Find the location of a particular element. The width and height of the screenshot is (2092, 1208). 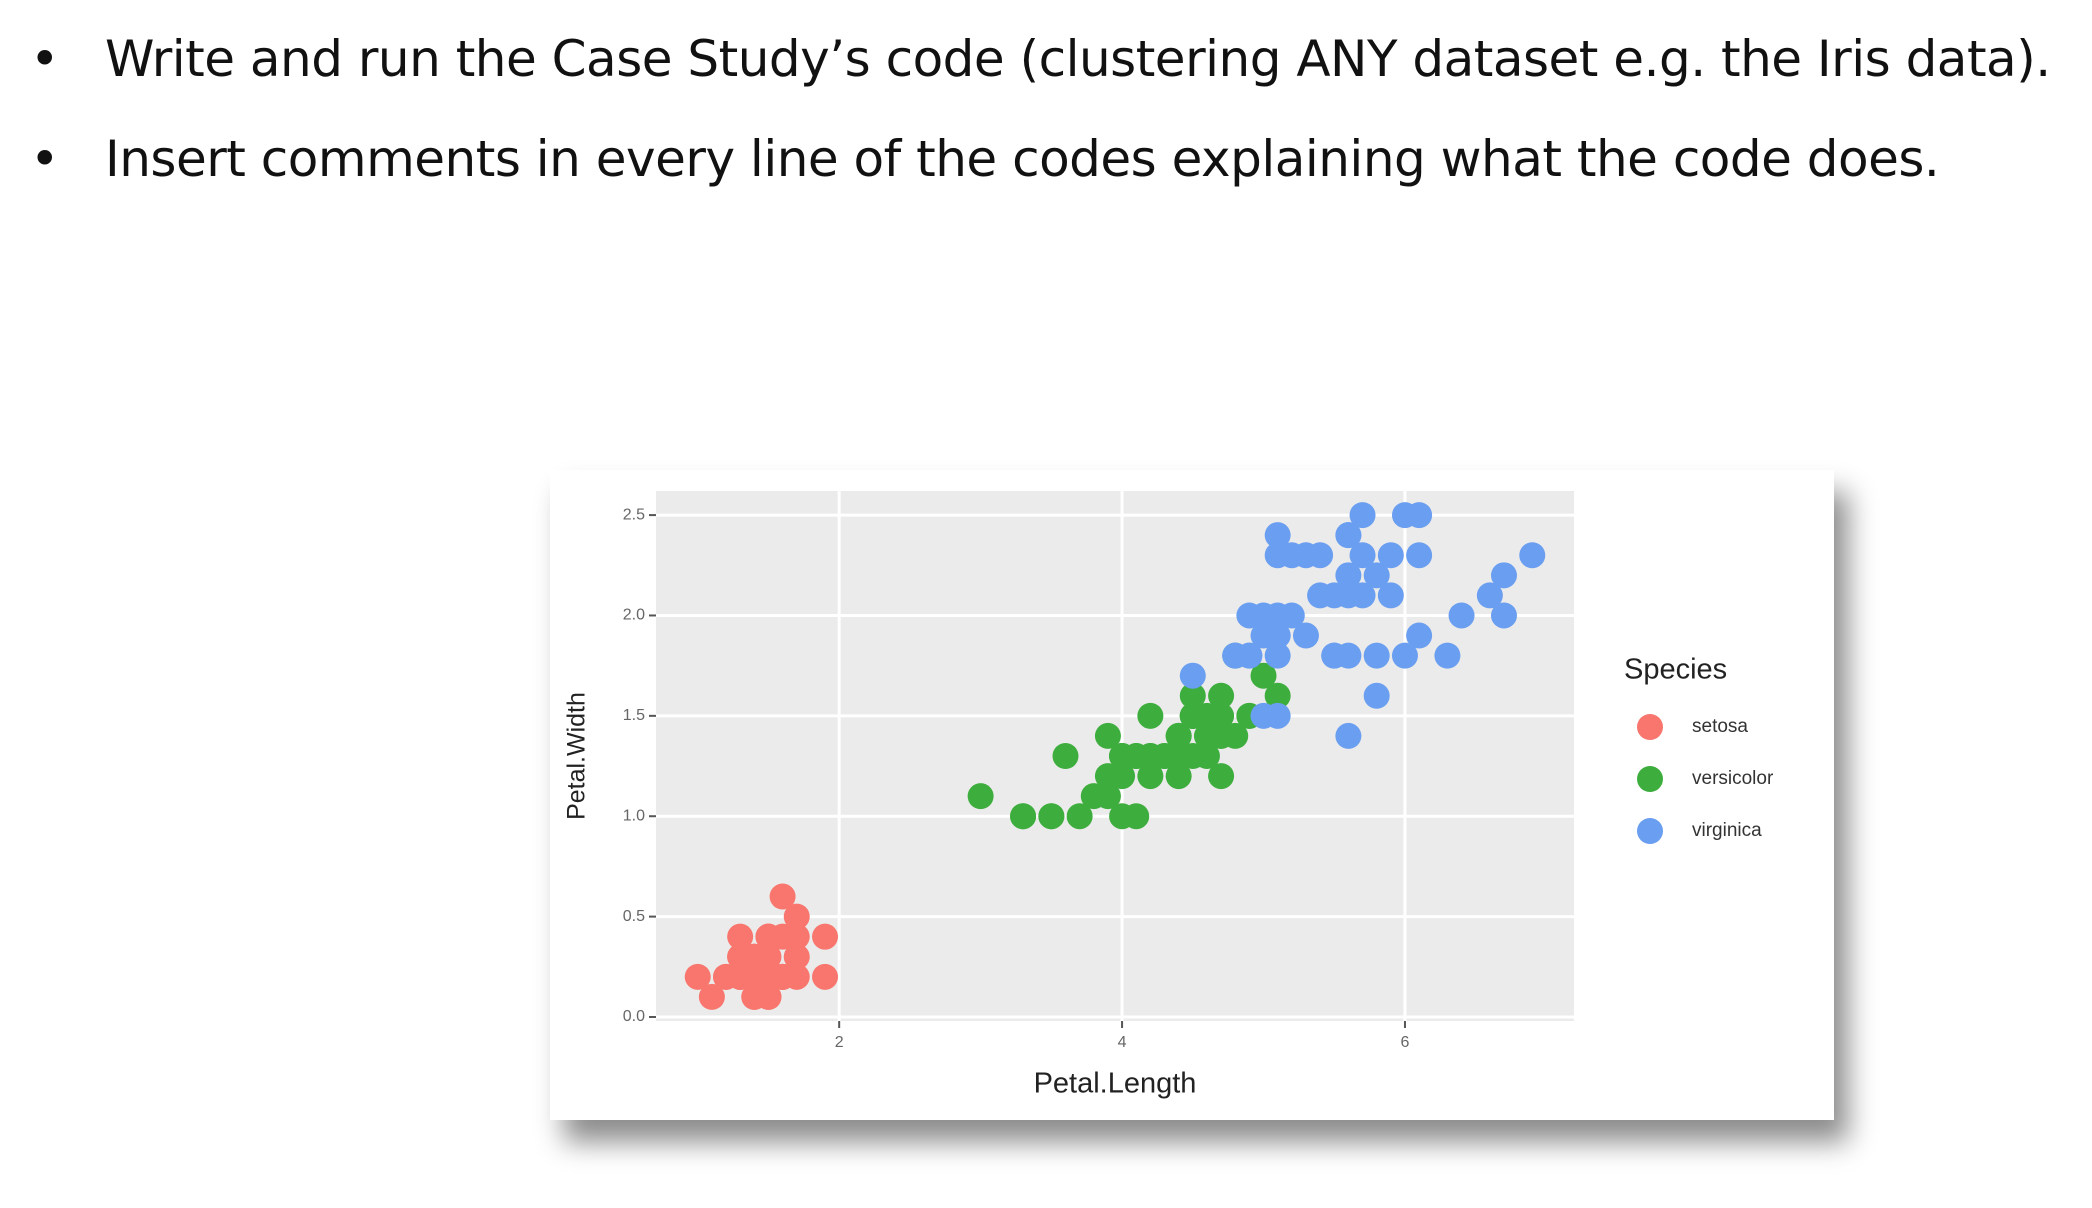

y-tick-label: 0.0 is located at coordinates (634, 1016).